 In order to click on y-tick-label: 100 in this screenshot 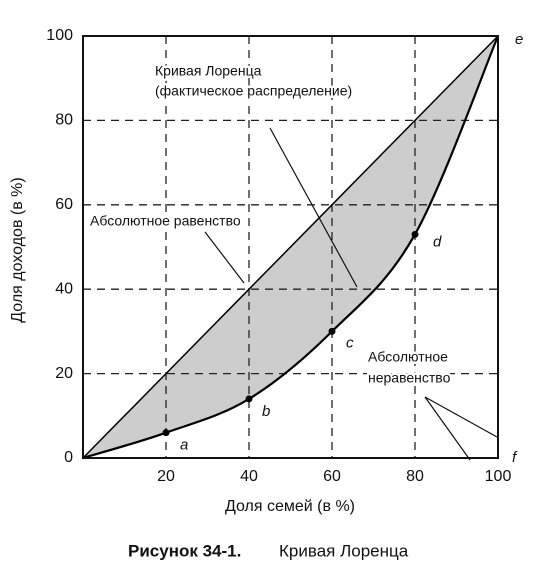, I will do `click(59, 35)`.